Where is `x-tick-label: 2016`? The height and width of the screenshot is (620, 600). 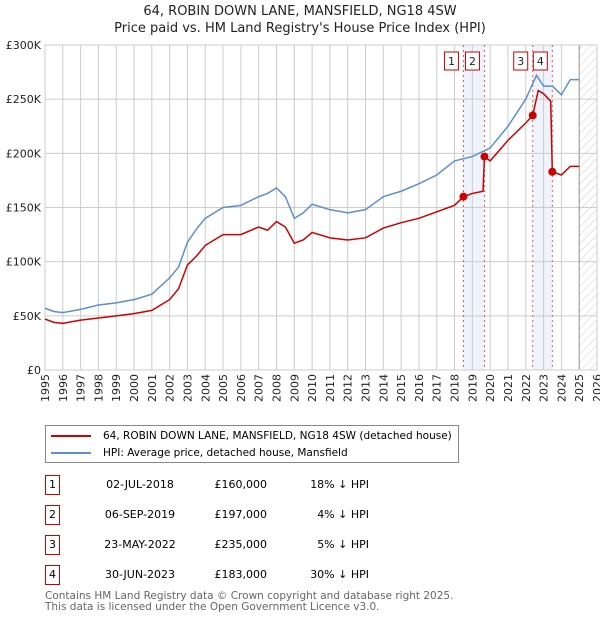 x-tick-label: 2016 is located at coordinates (419, 388).